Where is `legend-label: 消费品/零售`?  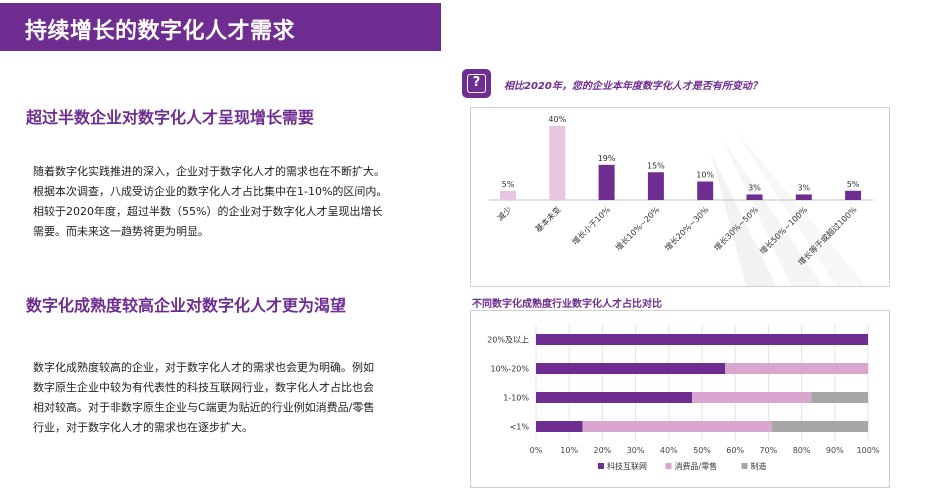
legend-label: 消费品/零售 is located at coordinates (696, 466).